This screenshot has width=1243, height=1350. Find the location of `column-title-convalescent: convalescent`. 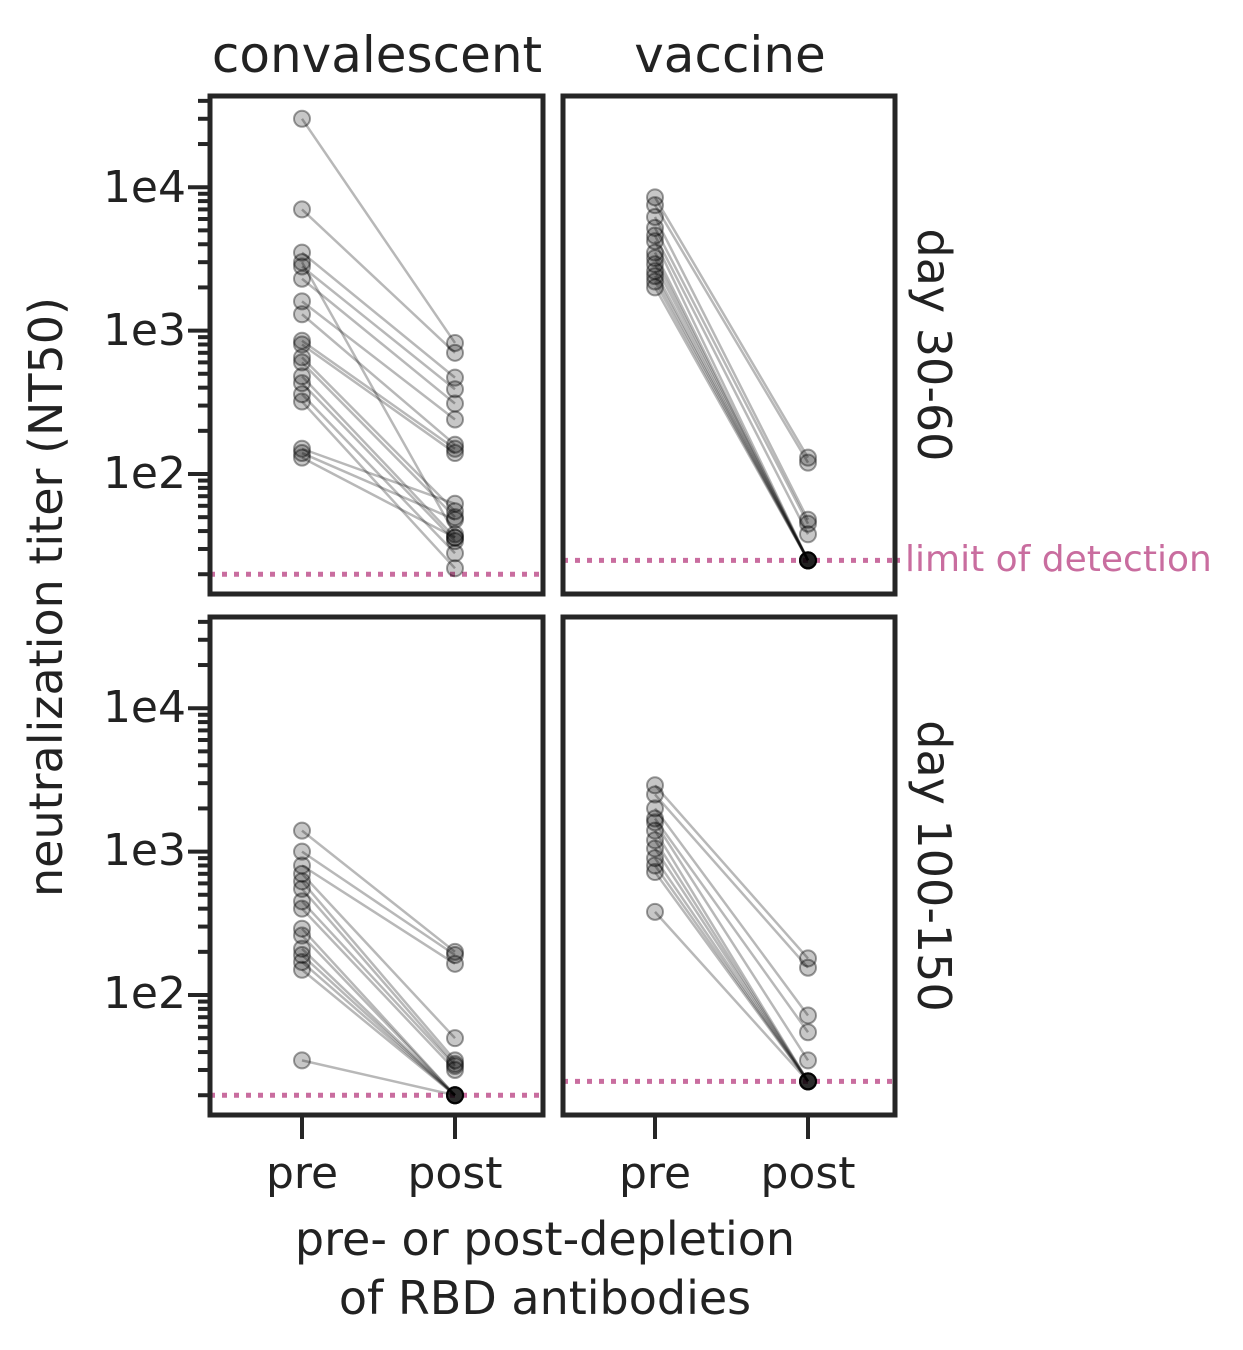

column-title-convalescent: convalescent is located at coordinates (377, 55).